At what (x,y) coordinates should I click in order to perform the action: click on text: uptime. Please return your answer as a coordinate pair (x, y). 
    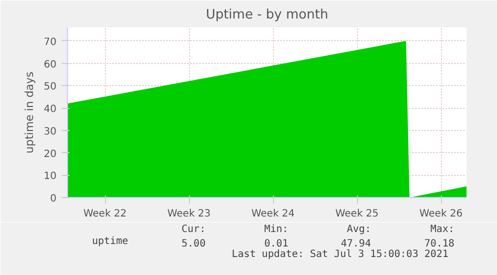
    Looking at the image, I should click on (110, 241).